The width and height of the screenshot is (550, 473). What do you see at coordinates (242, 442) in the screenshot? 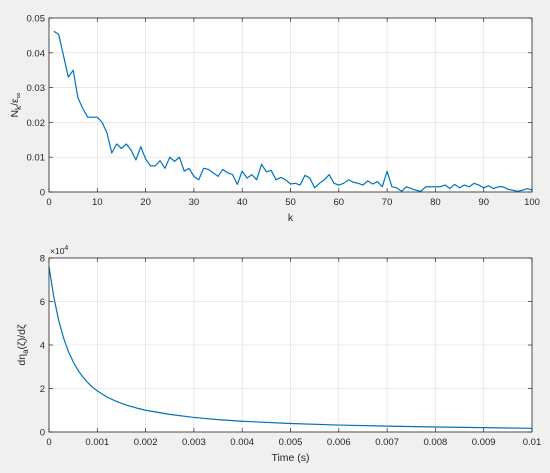
I see `bottom-plot-x-tick-label: 0.004` at bounding box center [242, 442].